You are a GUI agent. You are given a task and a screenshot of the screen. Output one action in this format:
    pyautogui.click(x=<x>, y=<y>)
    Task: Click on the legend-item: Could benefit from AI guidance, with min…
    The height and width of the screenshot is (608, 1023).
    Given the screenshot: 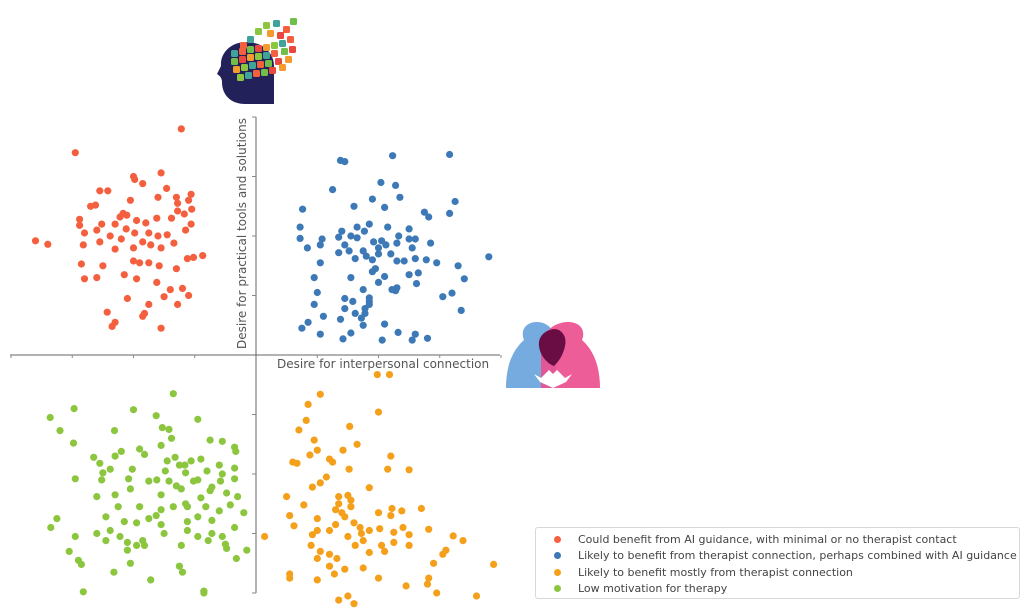 What is the action you would take?
    pyautogui.click(x=777, y=539)
    